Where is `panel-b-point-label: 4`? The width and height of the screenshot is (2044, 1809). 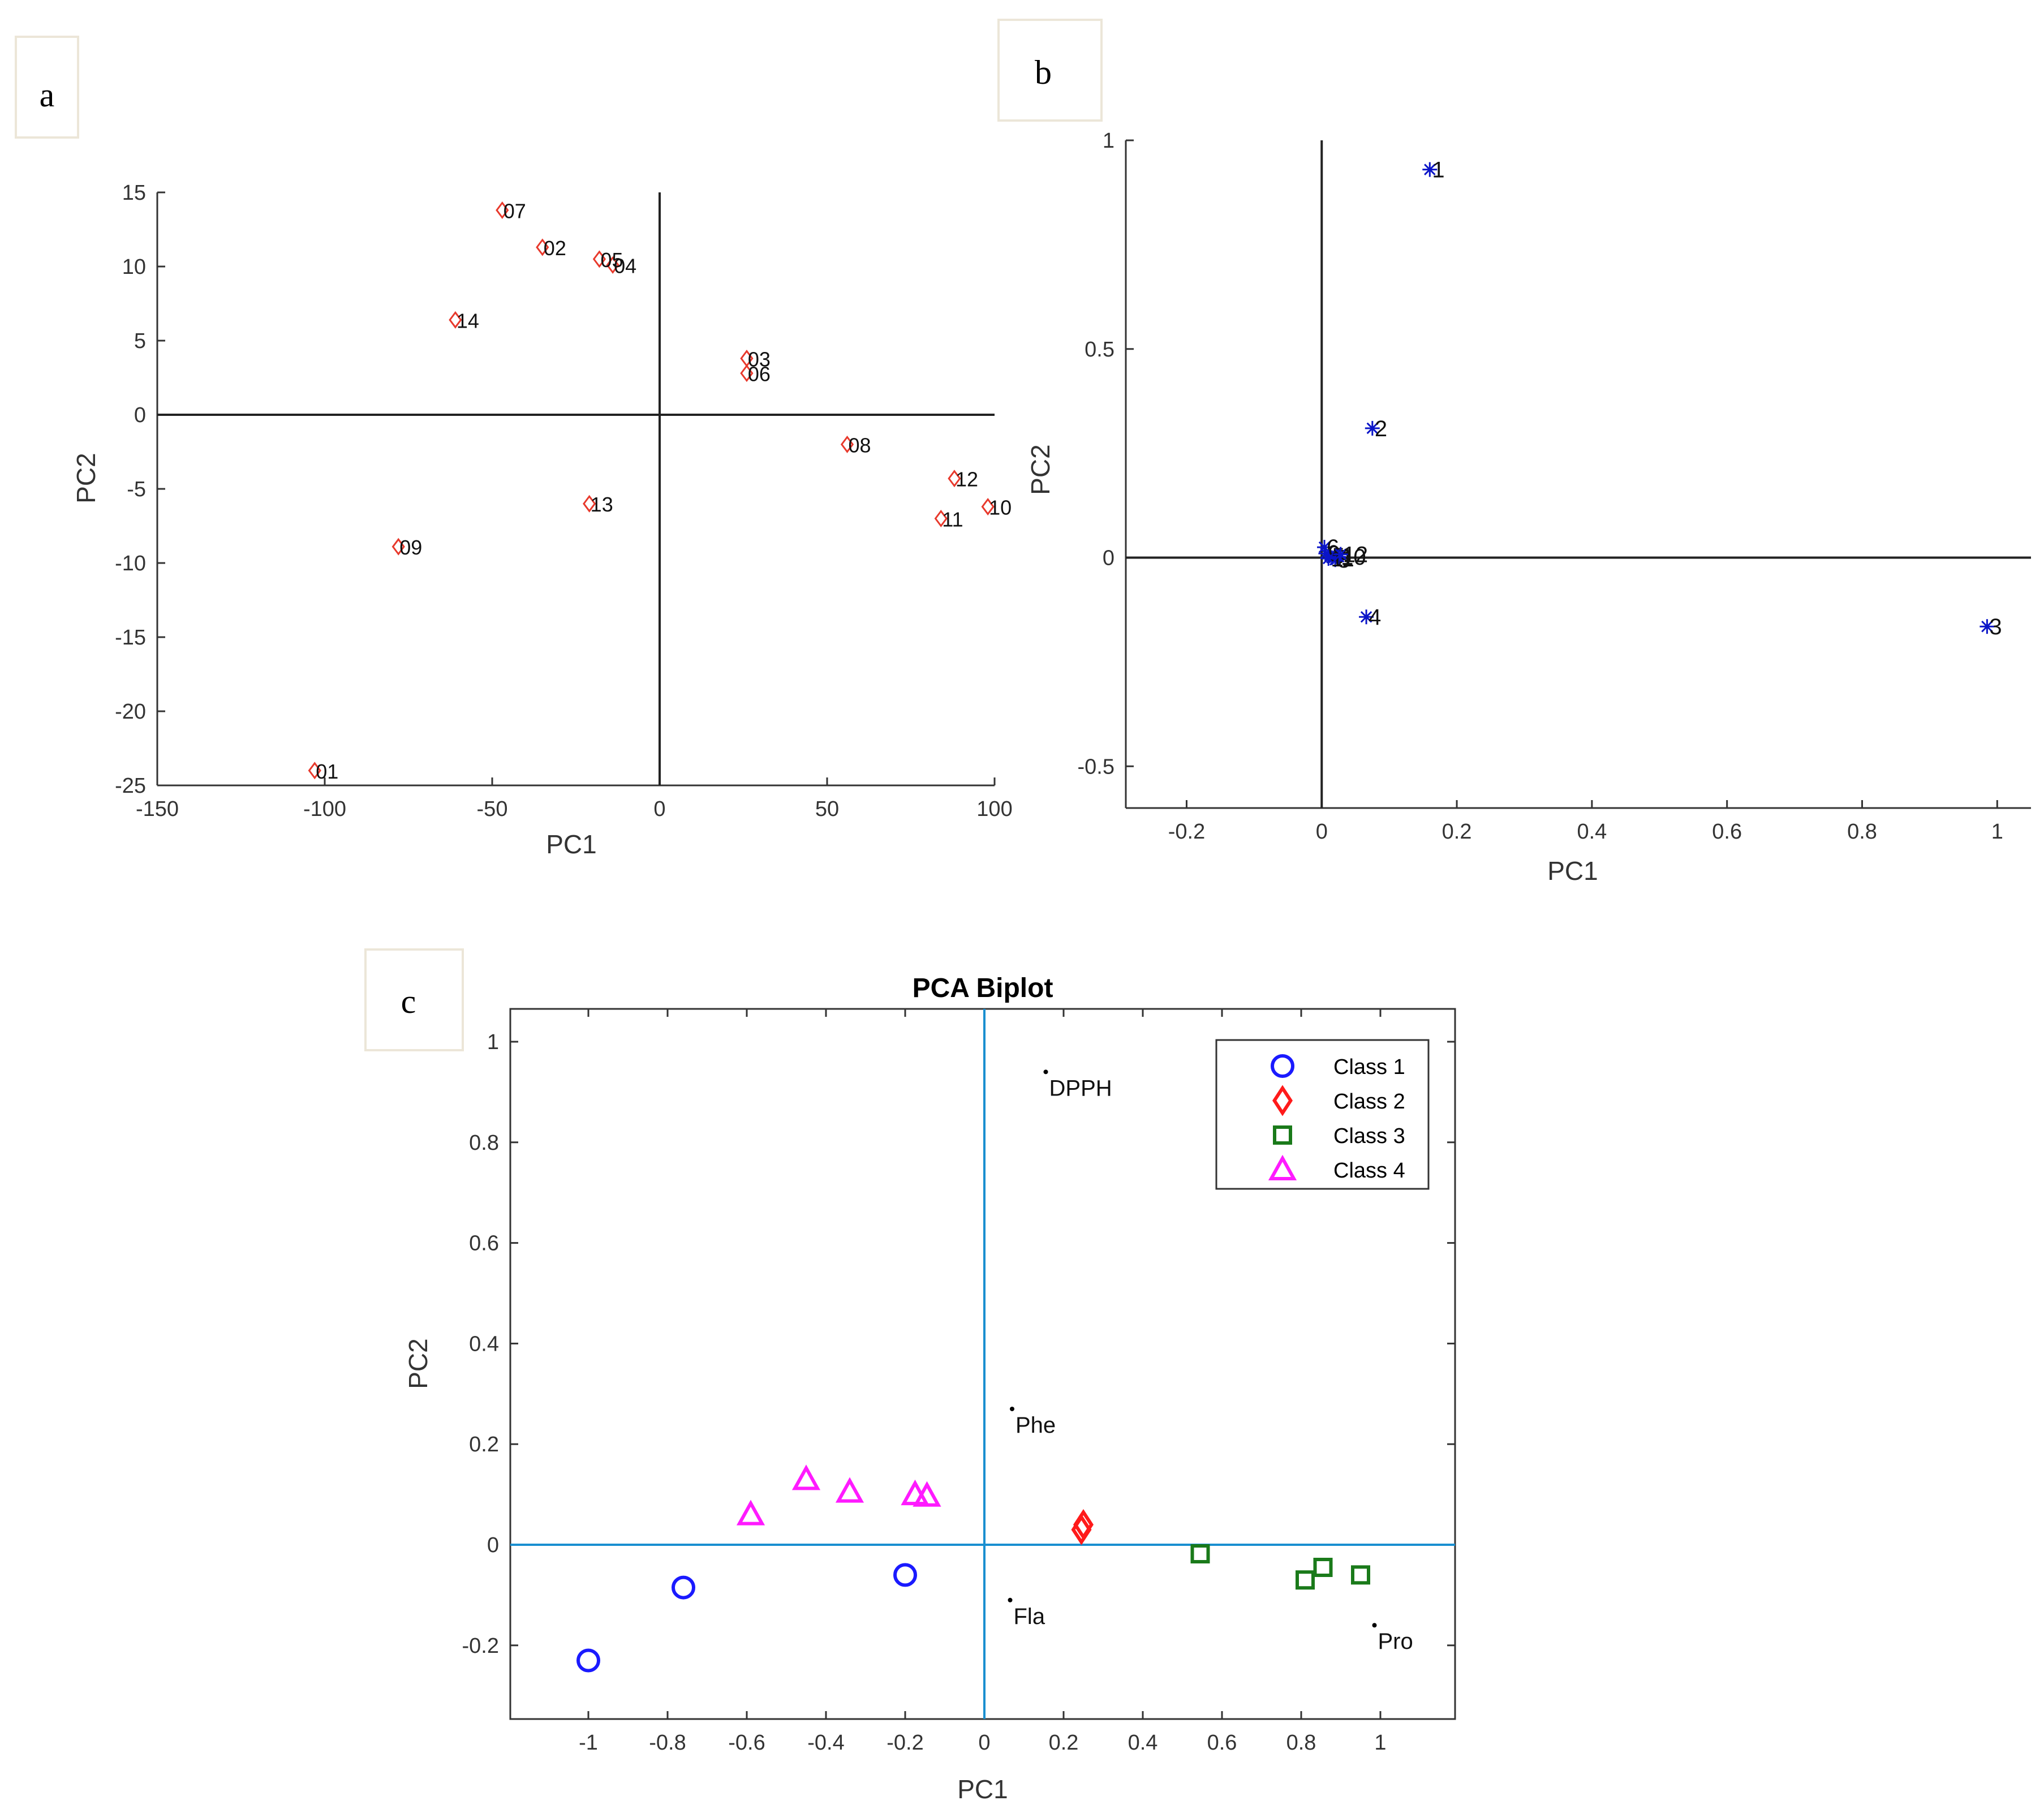 panel-b-point-label: 4 is located at coordinates (1375, 617).